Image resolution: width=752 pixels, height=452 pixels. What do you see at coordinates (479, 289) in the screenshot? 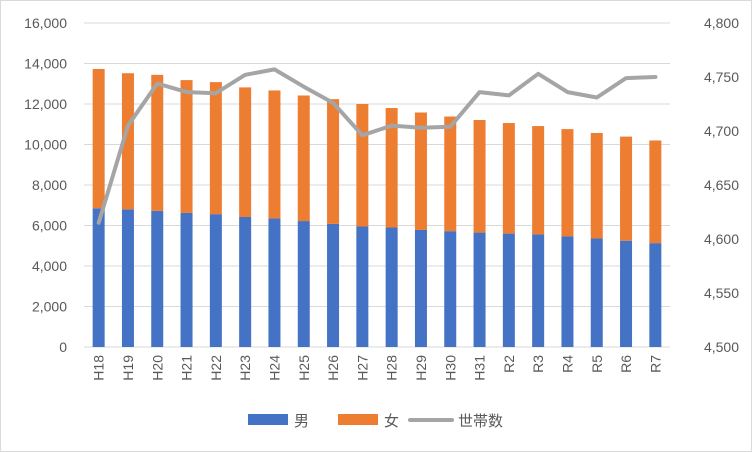
I see `bar-male-H31` at bounding box center [479, 289].